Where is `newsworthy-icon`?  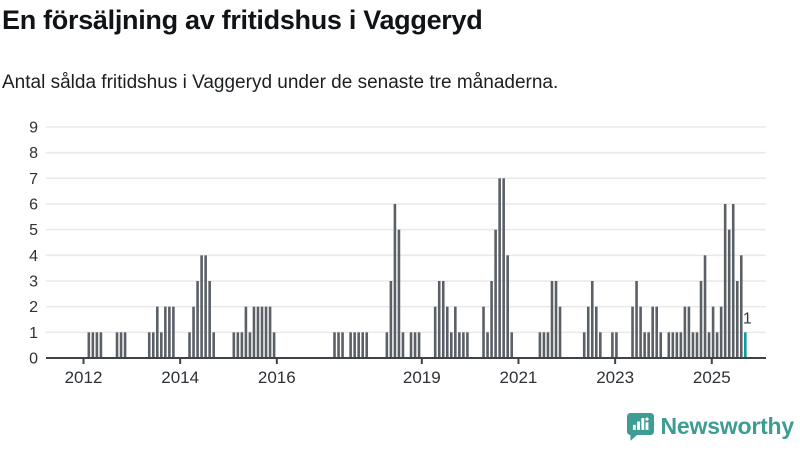
newsworthy-icon is located at coordinates (640, 427).